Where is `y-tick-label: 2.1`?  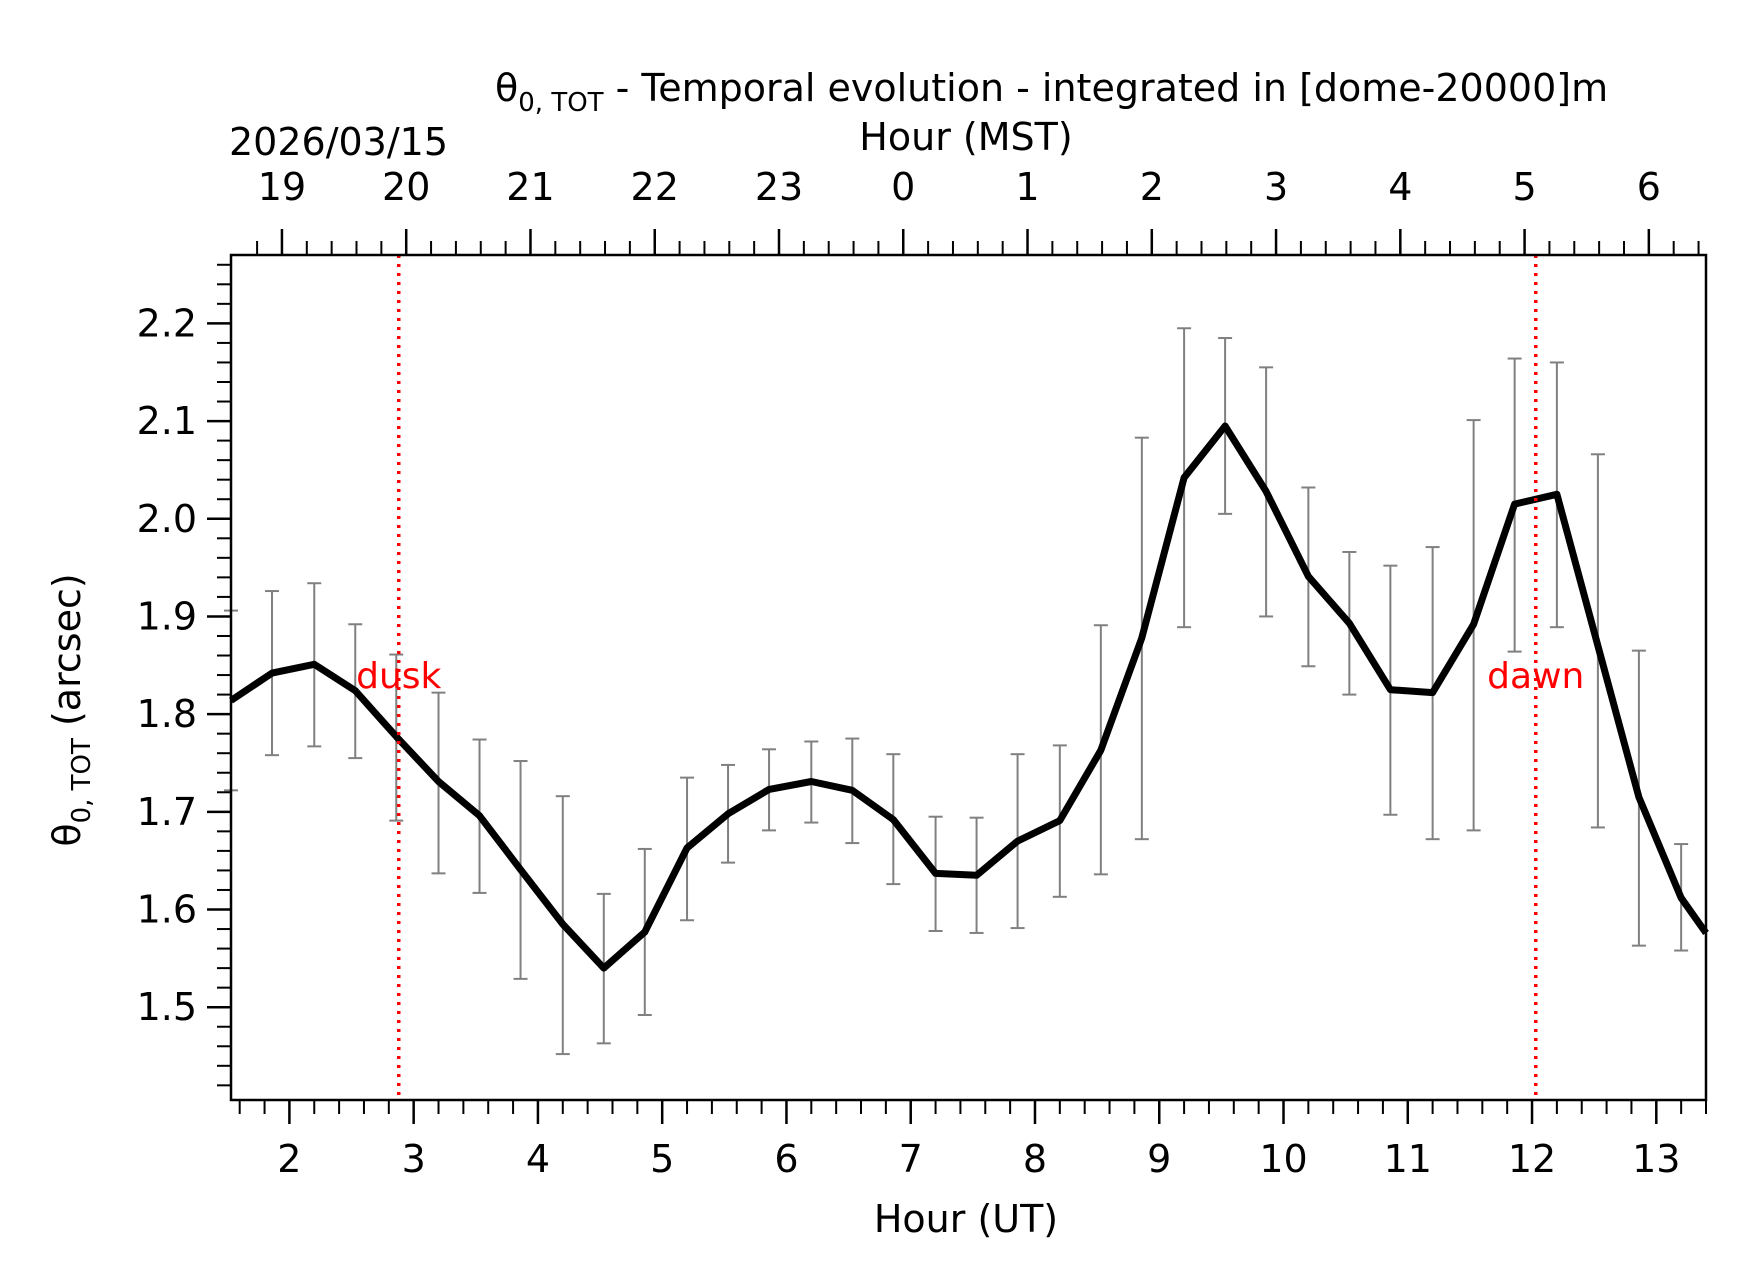 y-tick-label: 2.1 is located at coordinates (167, 421).